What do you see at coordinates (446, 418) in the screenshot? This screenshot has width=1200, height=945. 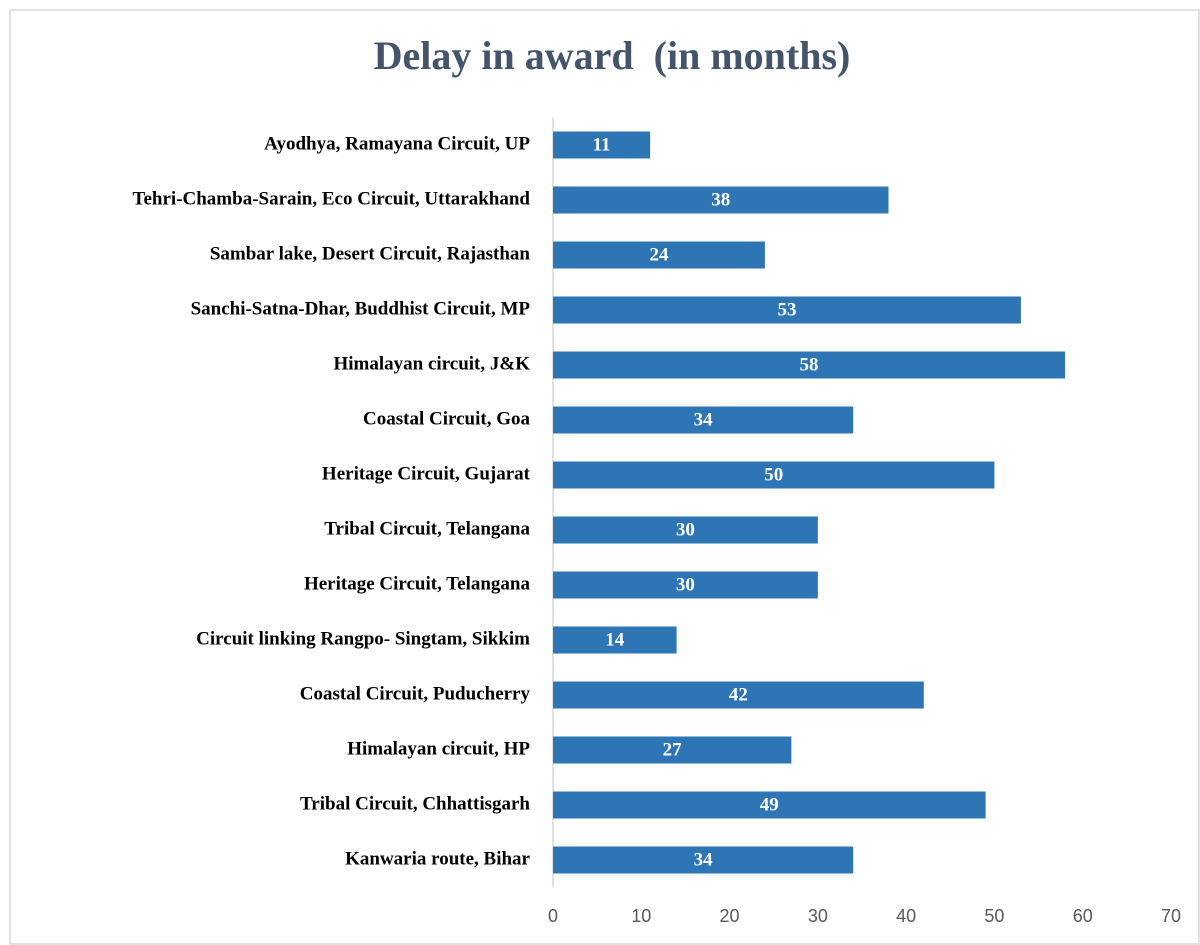 I see `y-tick-label: Coastal Circuit, Goa` at bounding box center [446, 418].